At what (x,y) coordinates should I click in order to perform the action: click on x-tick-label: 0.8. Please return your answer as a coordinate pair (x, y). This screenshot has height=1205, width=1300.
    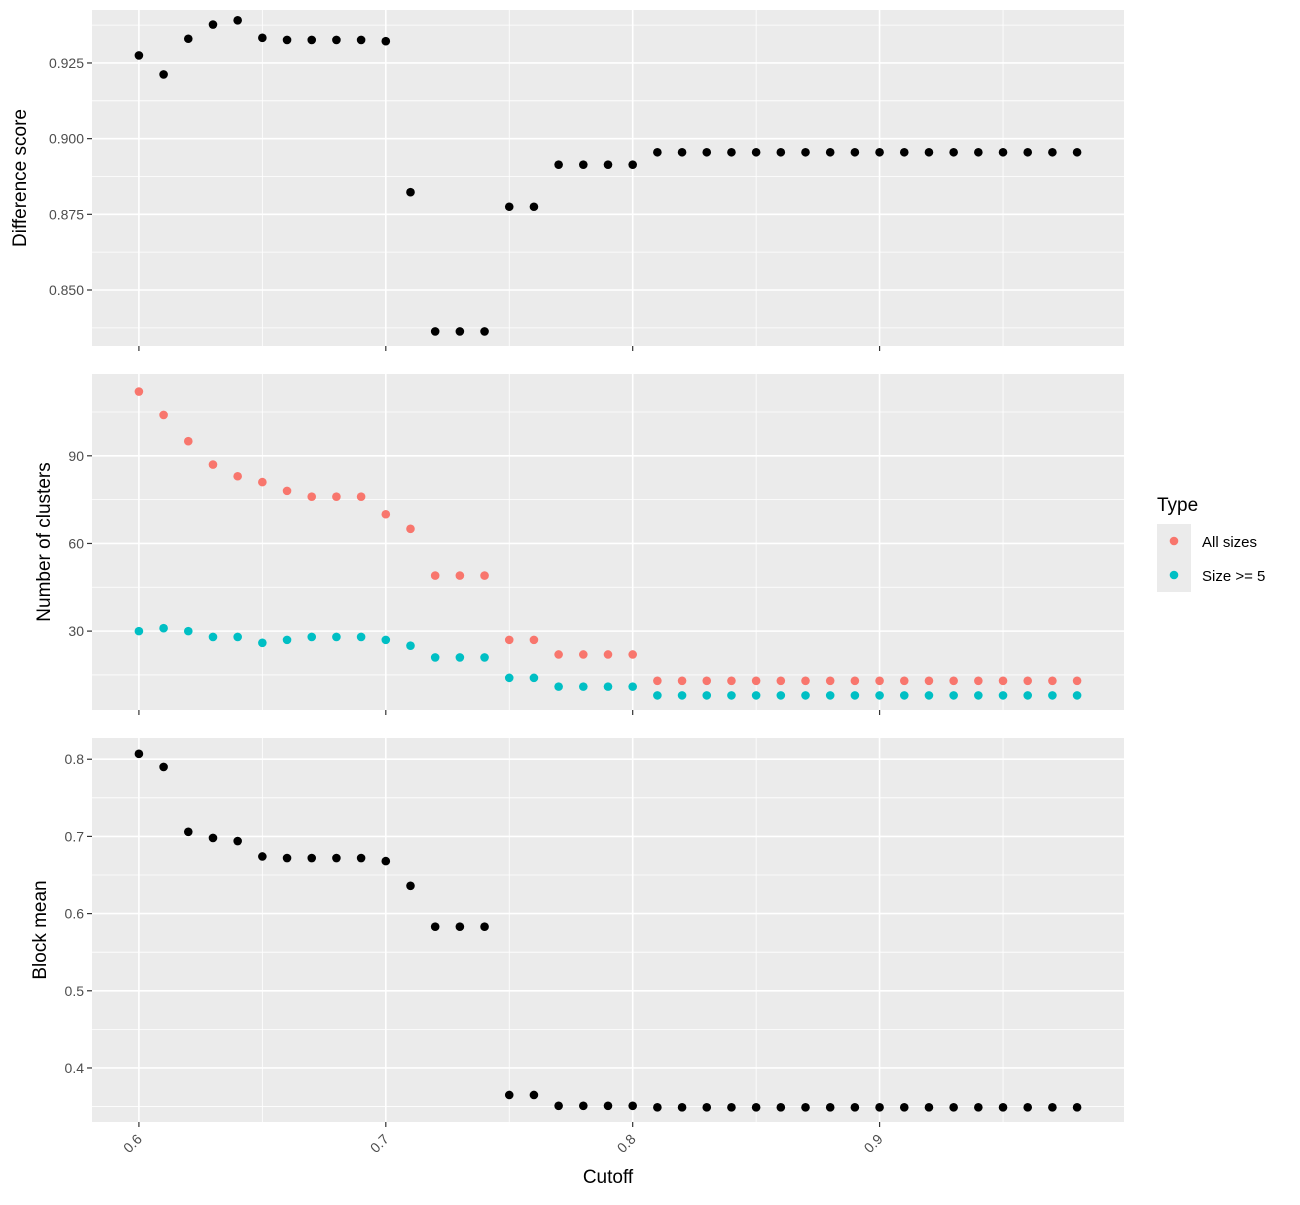
    Looking at the image, I should click on (626, 1143).